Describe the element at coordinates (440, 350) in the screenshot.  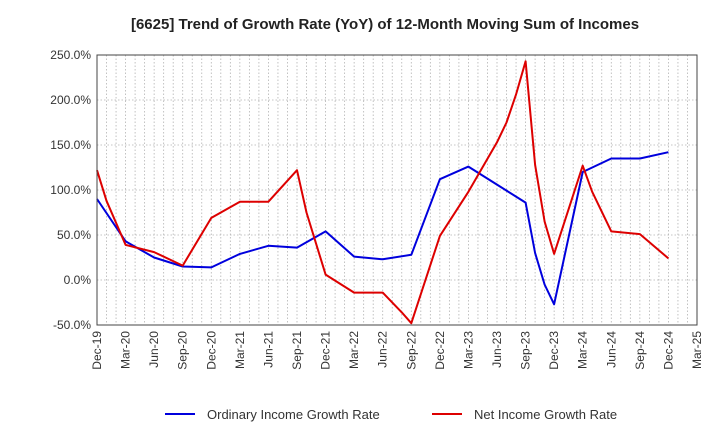
I see `x-tick-label: Dec-22` at that location.